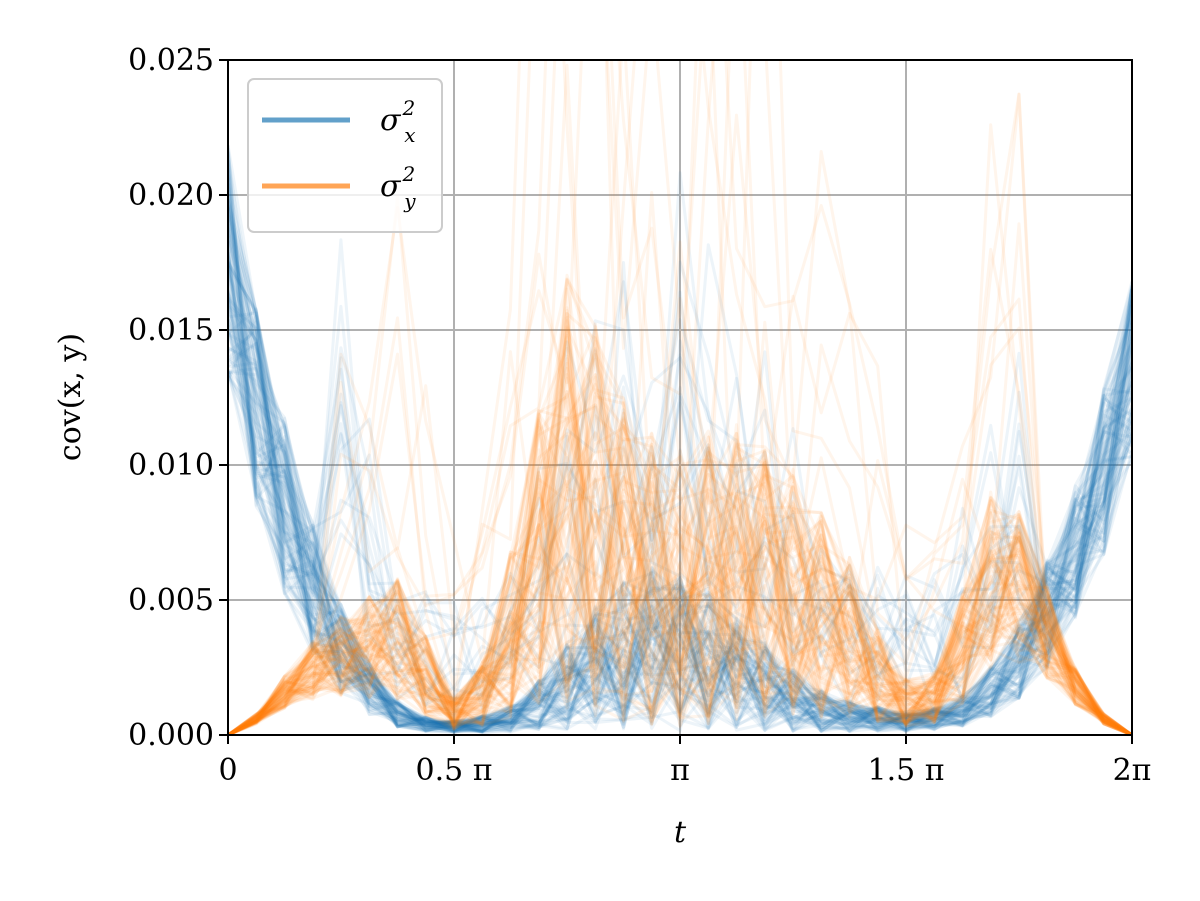 The image size is (1200, 901). What do you see at coordinates (171, 195) in the screenshot?
I see `y-tick-label: 0.020` at bounding box center [171, 195].